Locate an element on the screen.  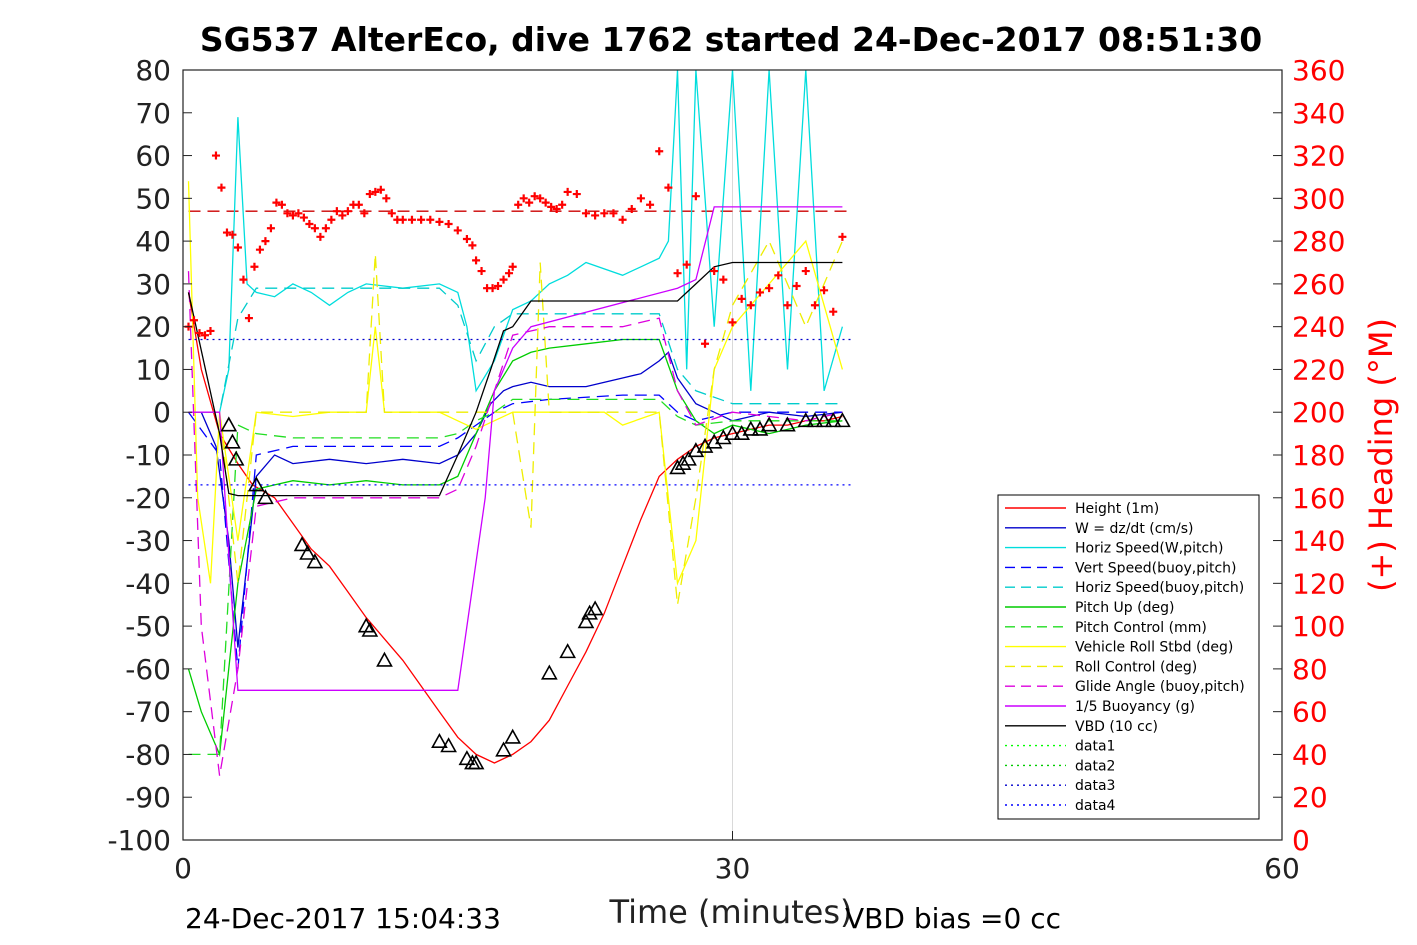
y2-tick-label: 320 is located at coordinates (1318, 156).